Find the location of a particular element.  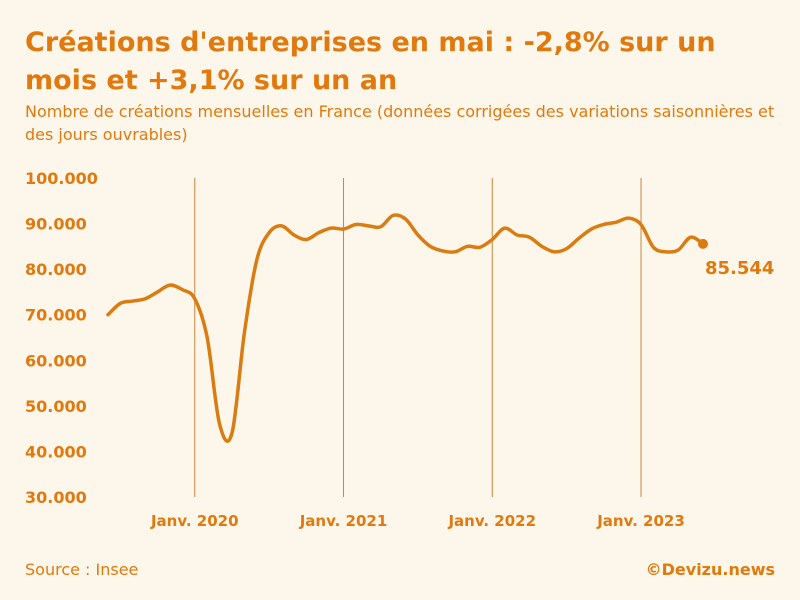

credit-note: ©Devizu.news is located at coordinates (710, 569).